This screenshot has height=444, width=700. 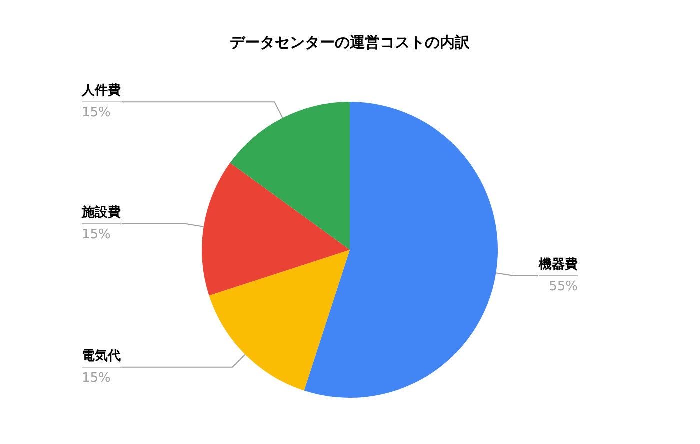 I want to click on slice-label: 機器費, so click(x=558, y=264).